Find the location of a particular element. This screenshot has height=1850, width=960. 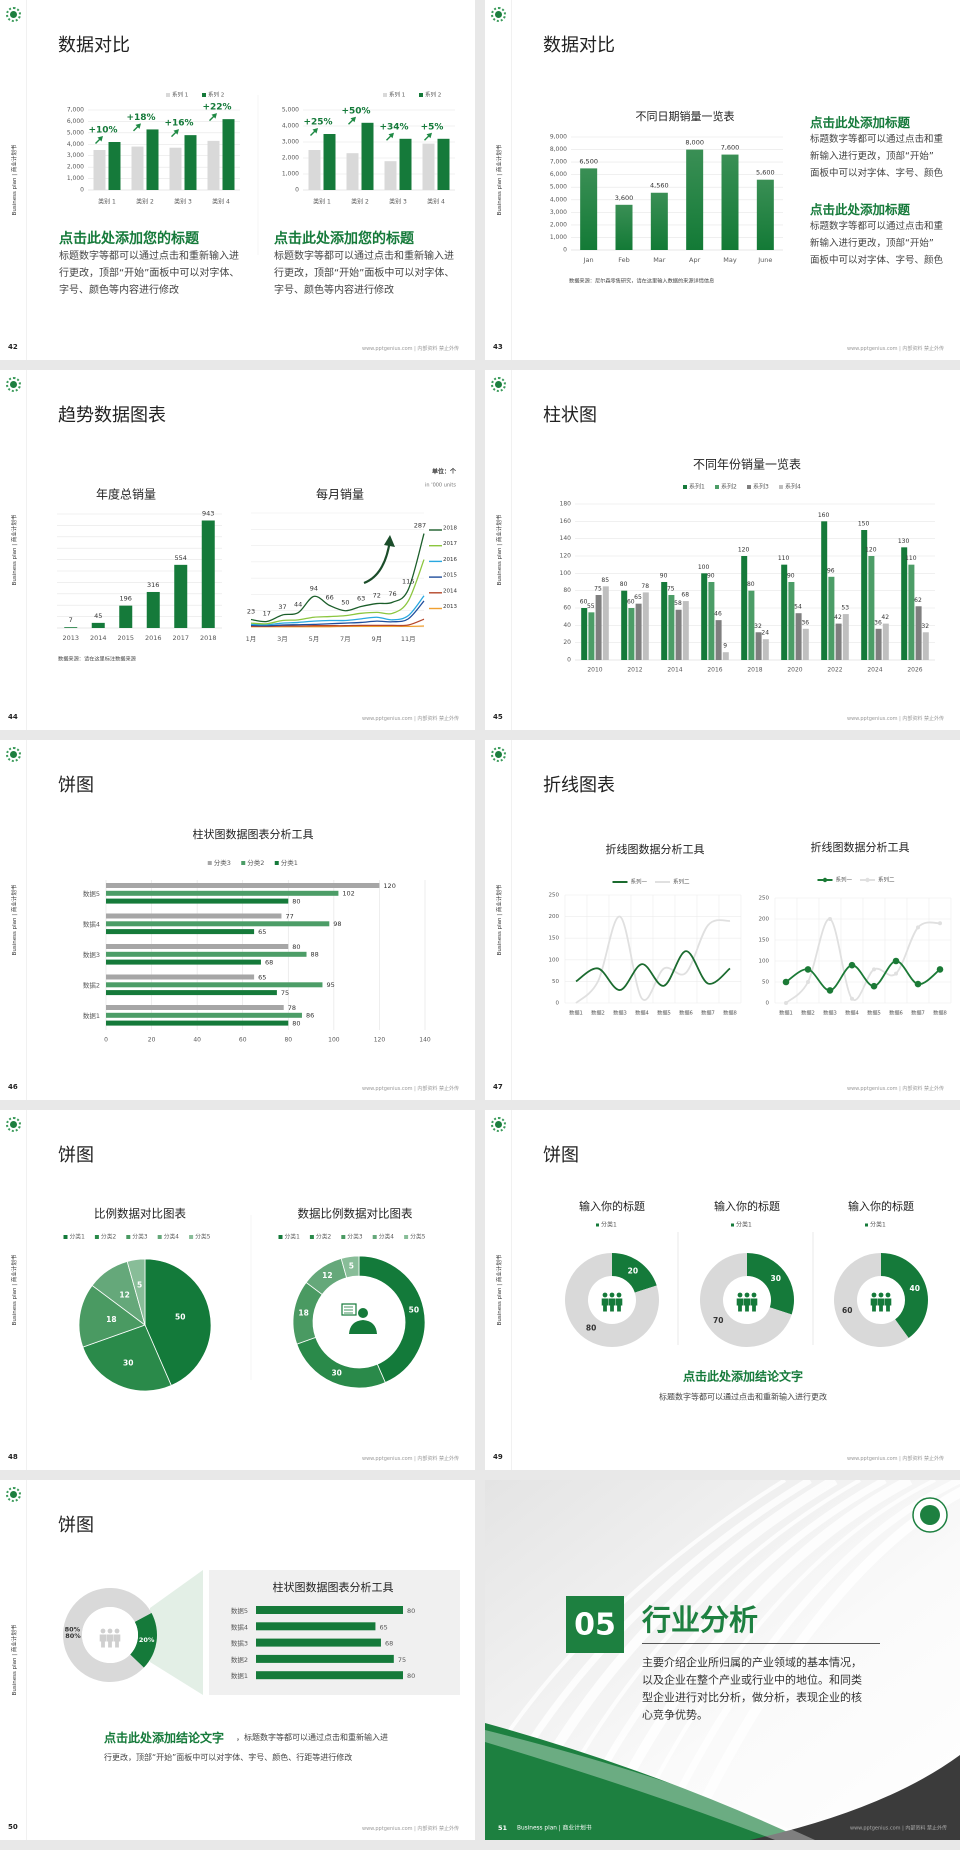

x-tick-label: 60 is located at coordinates (243, 1040).